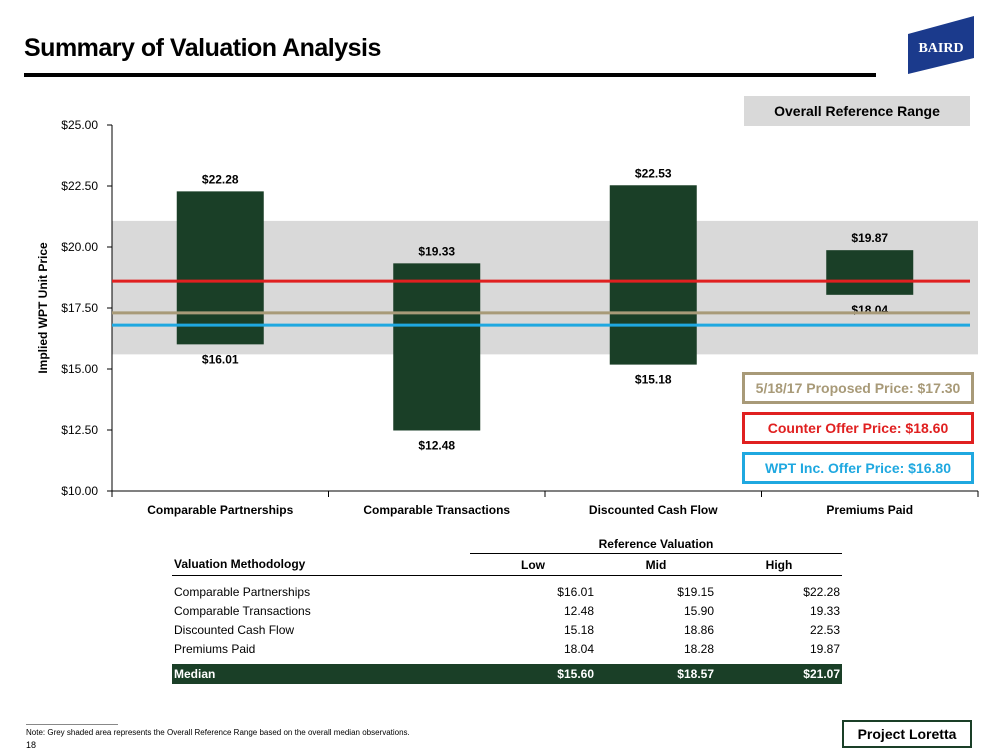 Image resolution: width=1000 pixels, height=751 pixels. What do you see at coordinates (858, 388) in the screenshot?
I see `legend-proposed-price: 5/18/17 Proposed Price: $17.30` at bounding box center [858, 388].